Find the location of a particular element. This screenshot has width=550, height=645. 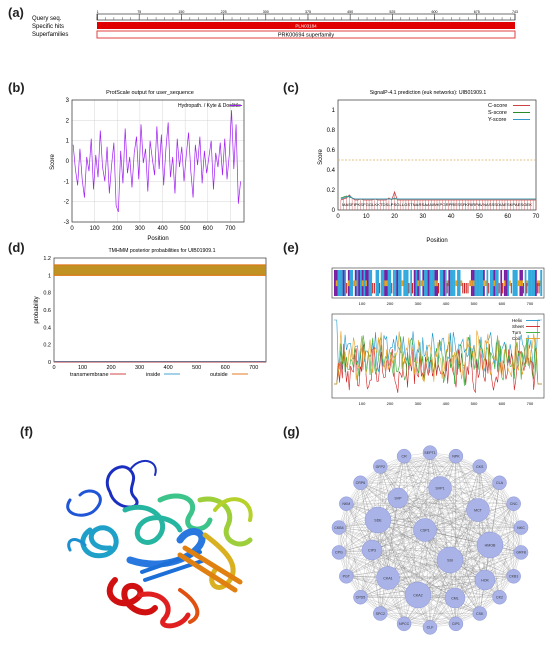

panel-c-letter: (c) is located at coordinates (291, 87).